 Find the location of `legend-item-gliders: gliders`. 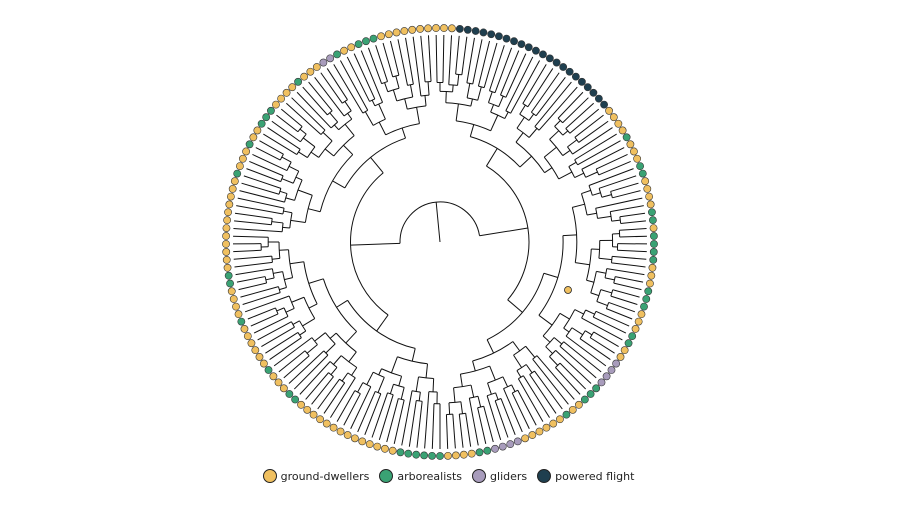

legend-item-gliders: gliders is located at coordinates (499, 476).